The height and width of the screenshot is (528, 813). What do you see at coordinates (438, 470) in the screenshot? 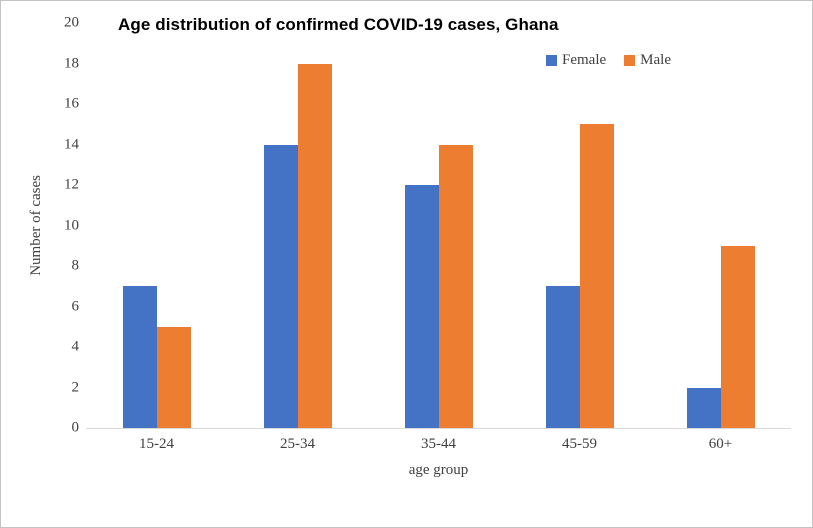
I see `x-axis-title: age group` at bounding box center [438, 470].